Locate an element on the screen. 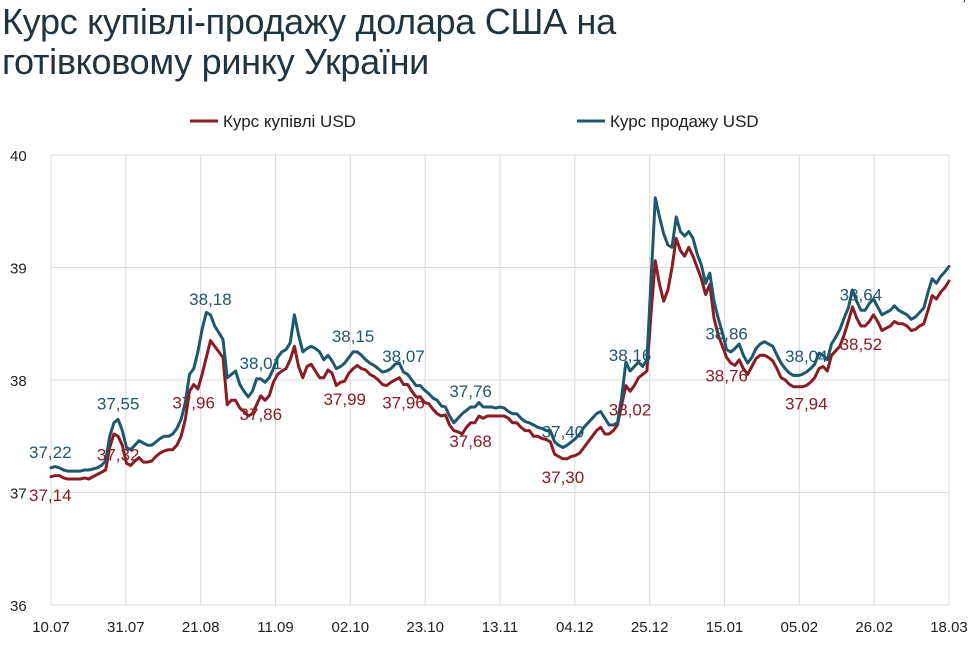 The width and height of the screenshot is (980, 646). data-label-sell: 37,40 is located at coordinates (563, 432).